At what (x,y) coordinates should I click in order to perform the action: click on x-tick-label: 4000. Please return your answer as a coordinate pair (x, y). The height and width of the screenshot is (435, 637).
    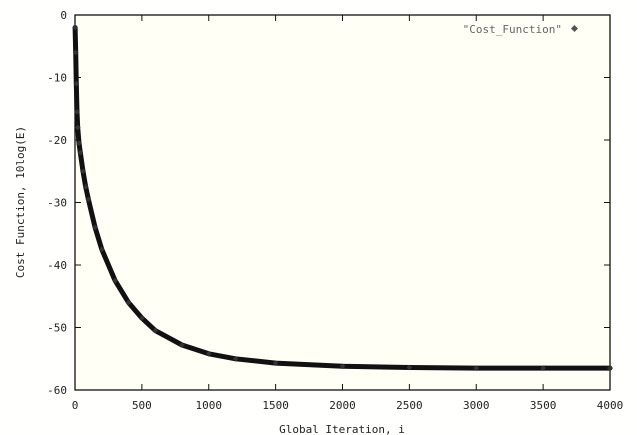
    Looking at the image, I should click on (610, 405).